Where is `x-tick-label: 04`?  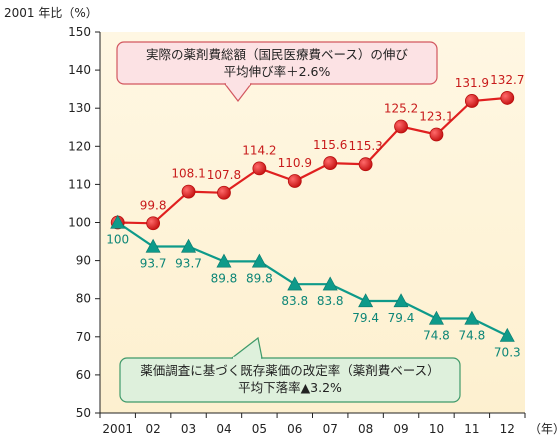 x-tick-label: 04 is located at coordinates (223, 429).